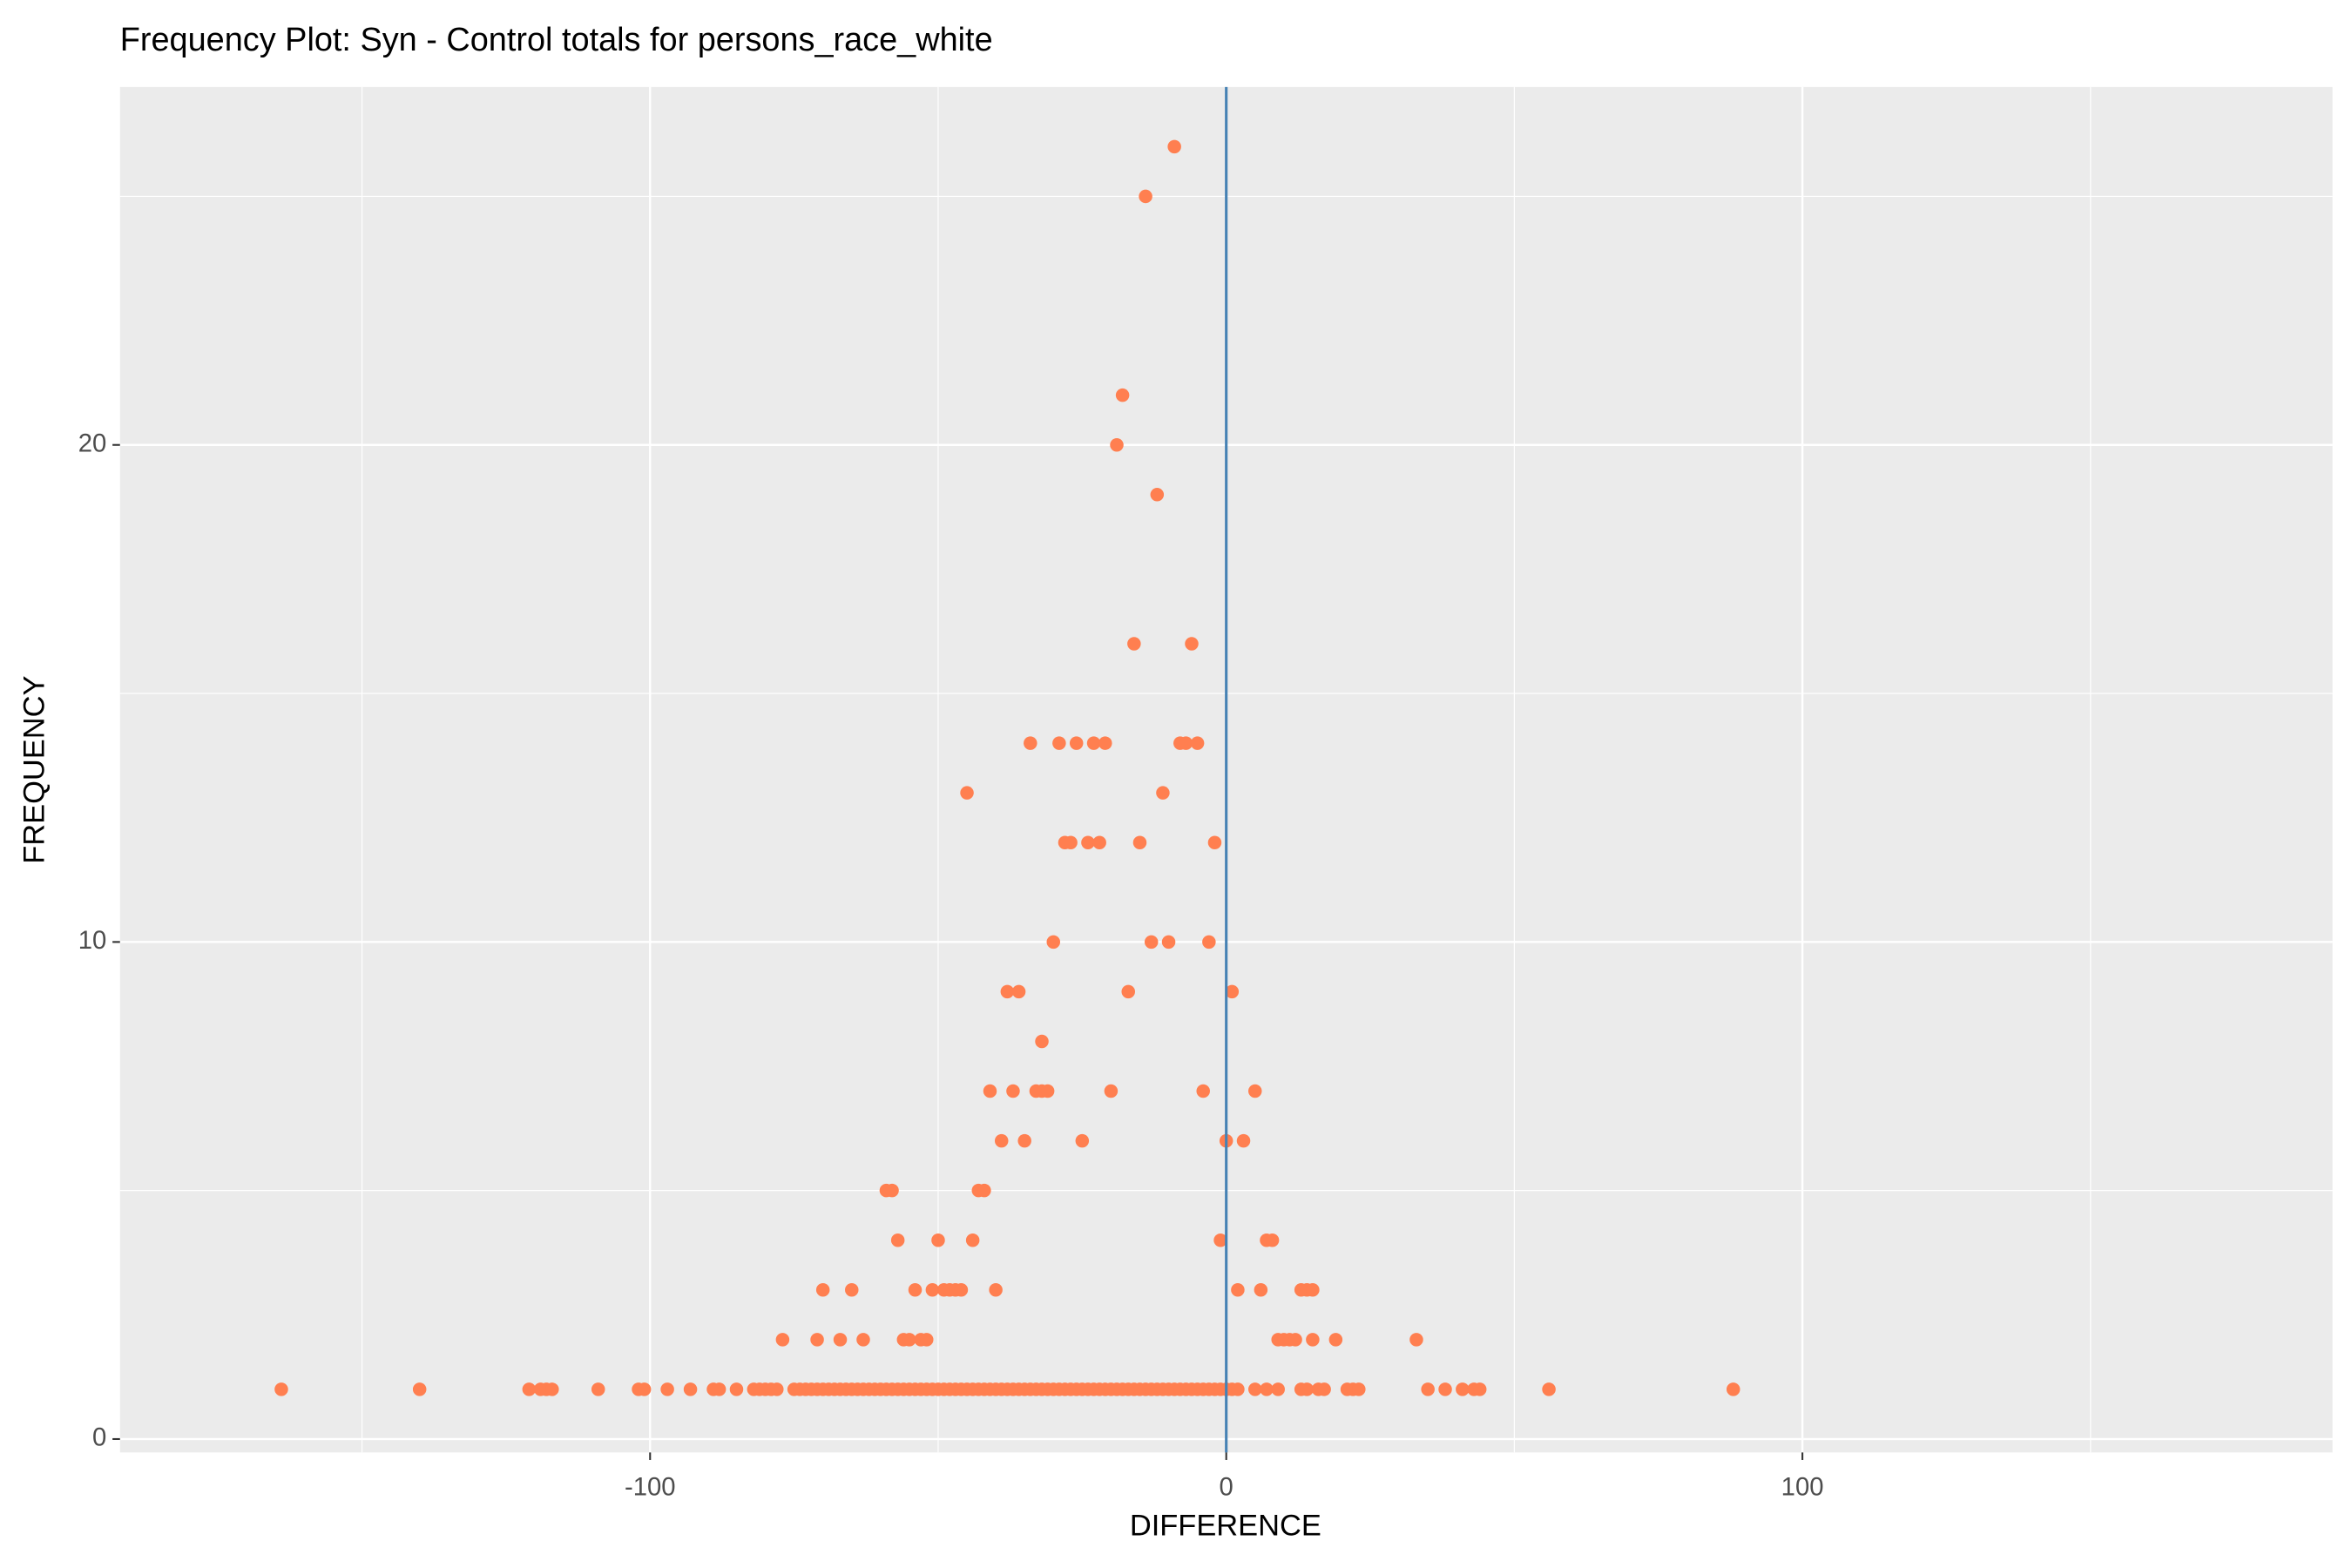 The image size is (2352, 1568). What do you see at coordinates (650, 1487) in the screenshot?
I see `x-tick-label: -100` at bounding box center [650, 1487].